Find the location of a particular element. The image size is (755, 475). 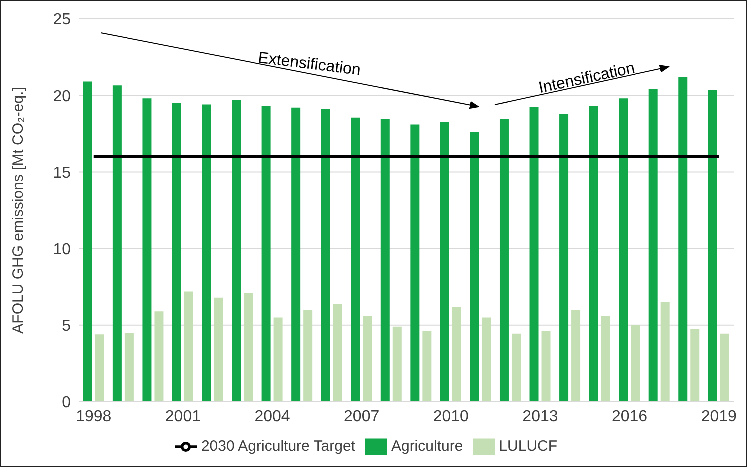

y-tick-label: 5 is located at coordinates (67, 327).